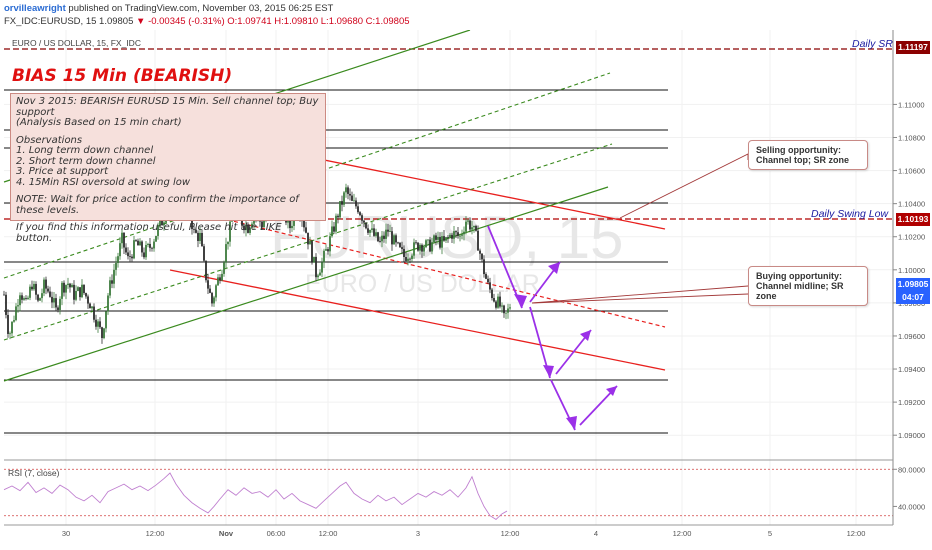 This screenshot has height=550, width=932. I want to click on sell-callout-line-1: Selling opportunity:, so click(808, 150).